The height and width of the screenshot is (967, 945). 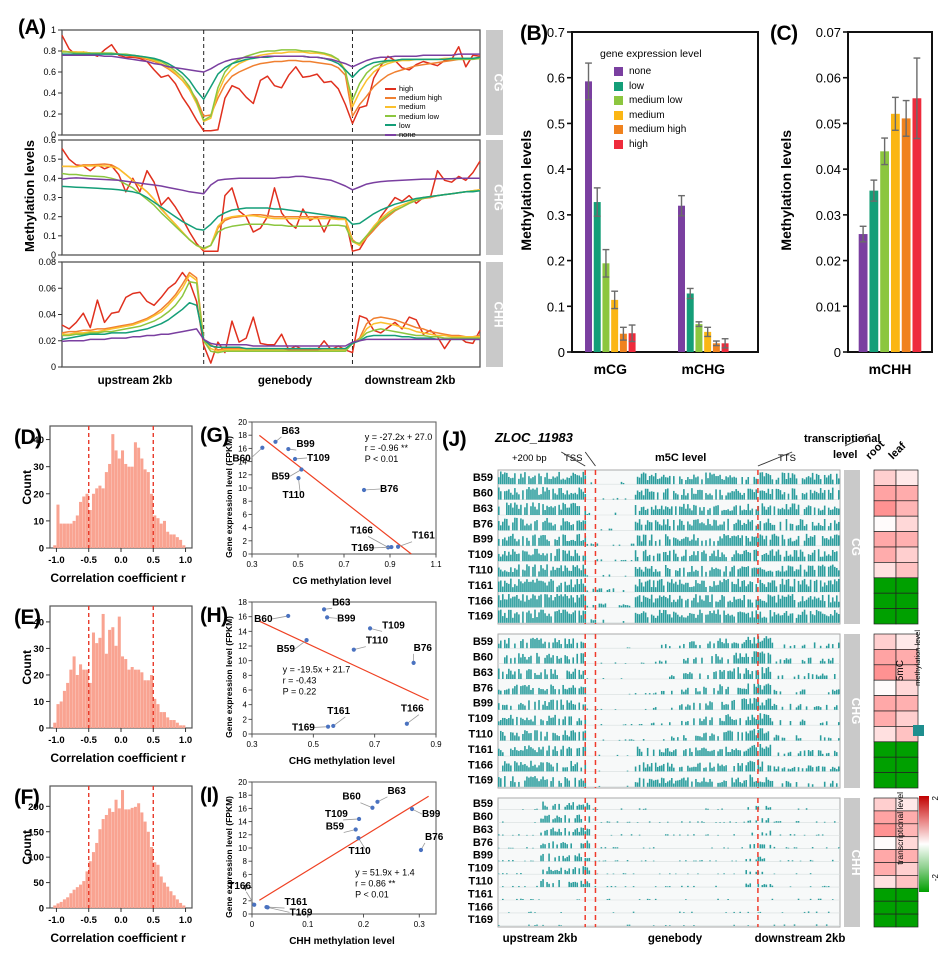 I want to click on panel-j-gene-name: ZLOC_11983, so click(x=534, y=437).